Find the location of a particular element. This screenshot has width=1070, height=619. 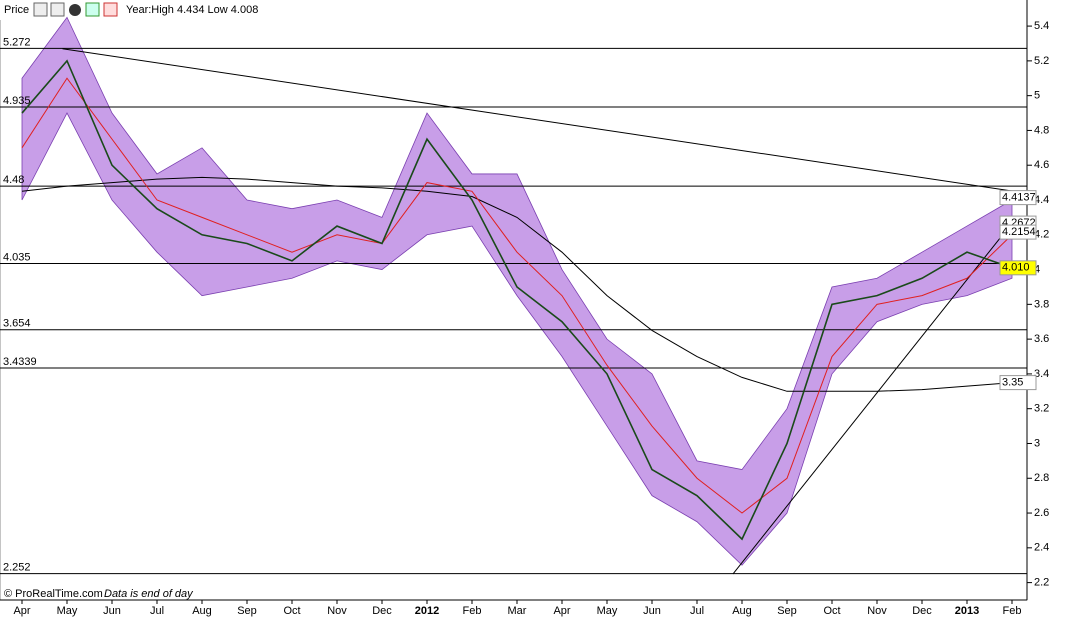

y-tick-label: 2.6 is located at coordinates (1041, 513).